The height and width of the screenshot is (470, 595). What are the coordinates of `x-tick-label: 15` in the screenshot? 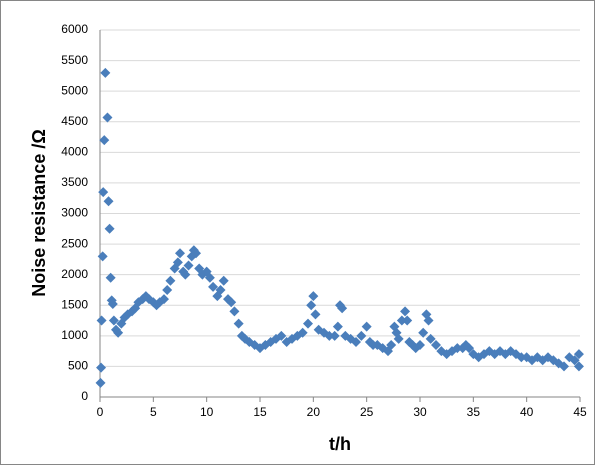 It's located at (260, 412).